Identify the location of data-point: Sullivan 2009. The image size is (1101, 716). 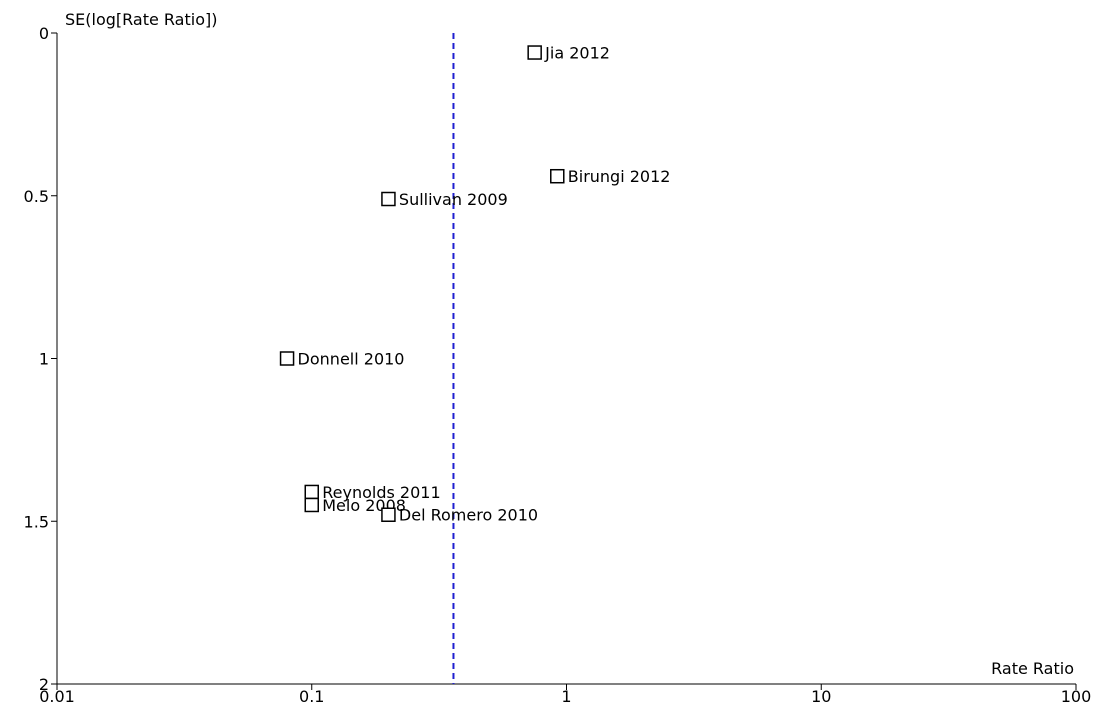
(444, 199).